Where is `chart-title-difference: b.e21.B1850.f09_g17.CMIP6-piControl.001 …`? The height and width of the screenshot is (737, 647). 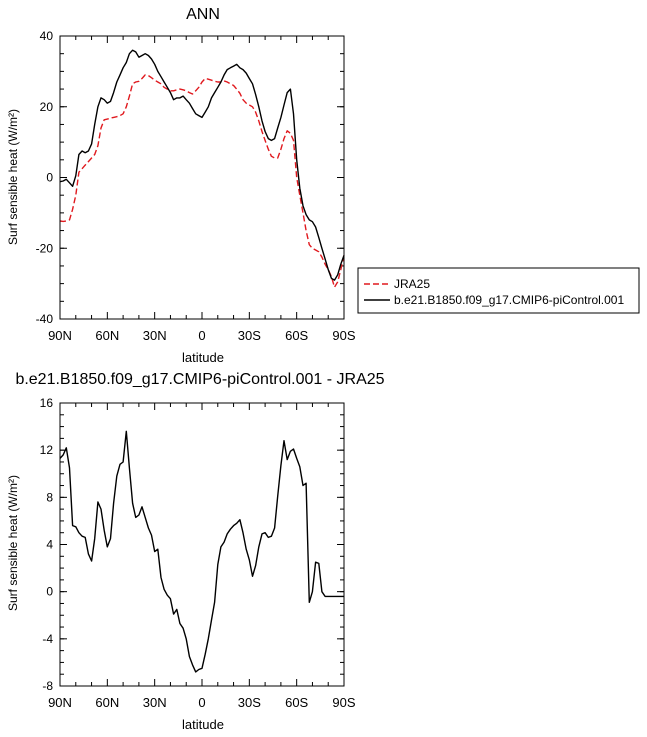 chart-title-difference: b.e21.B1850.f09_g17.CMIP6-piControl.001 … is located at coordinates (199, 379).